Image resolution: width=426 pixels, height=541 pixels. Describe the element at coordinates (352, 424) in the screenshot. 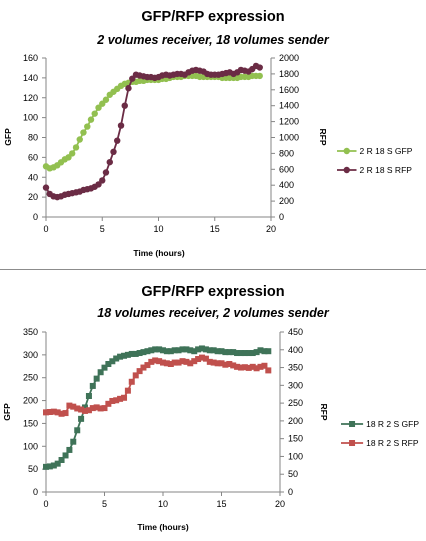

I see `legend-marker` at that location.